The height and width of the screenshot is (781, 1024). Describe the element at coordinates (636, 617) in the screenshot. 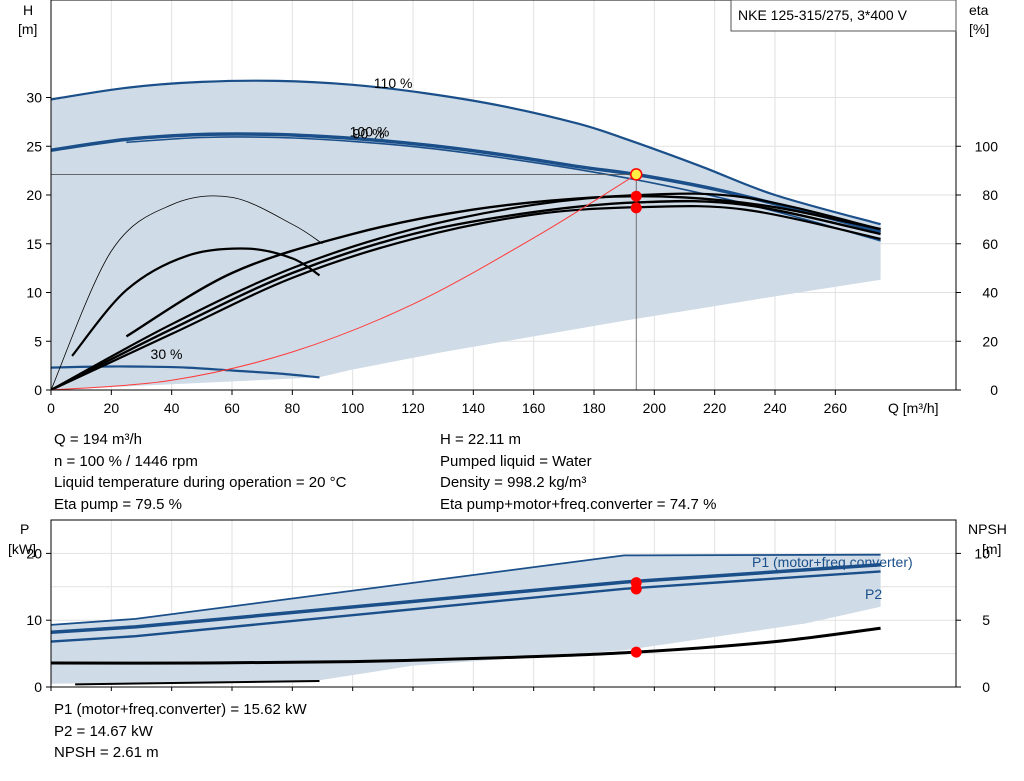

I see `power-duty-points` at that location.